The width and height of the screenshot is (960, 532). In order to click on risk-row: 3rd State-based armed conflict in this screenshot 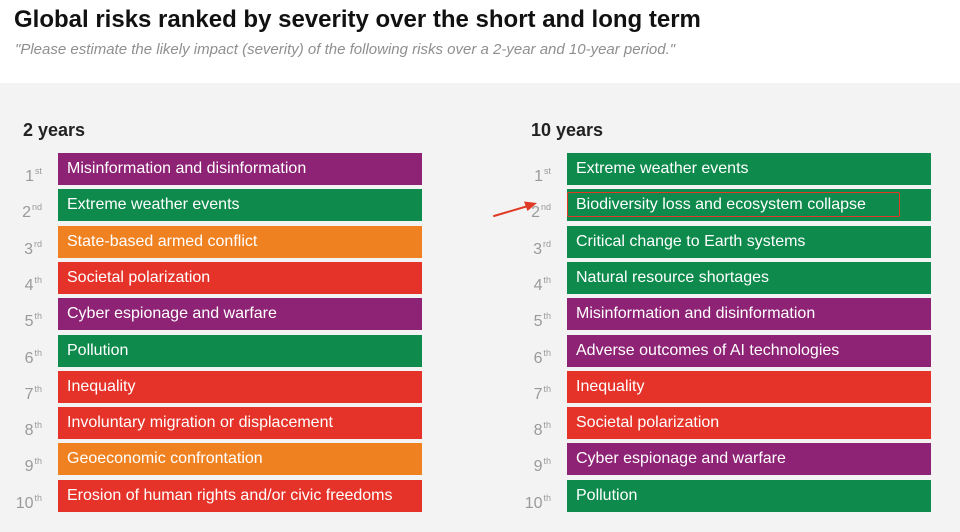, I will do `click(220, 241)`.